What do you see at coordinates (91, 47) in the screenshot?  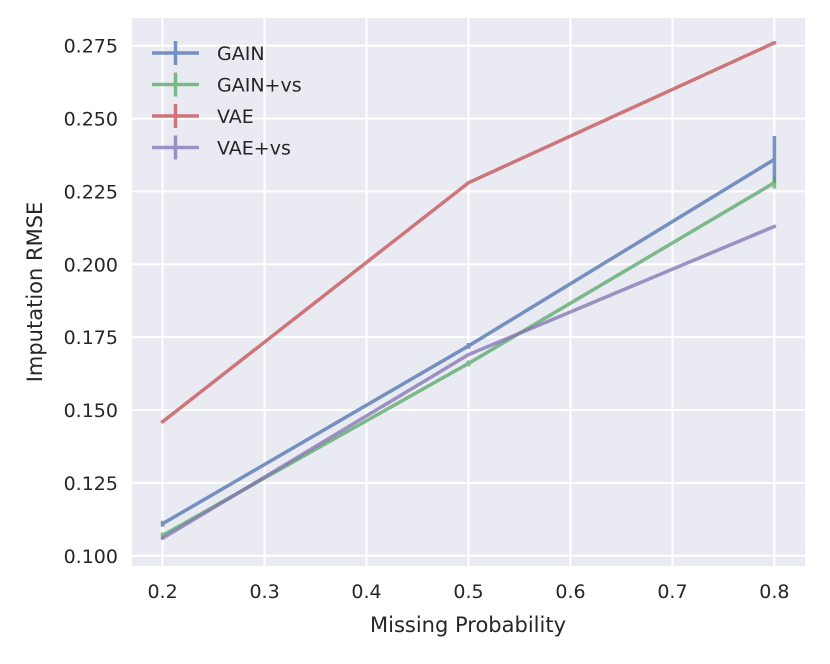 I see `y-tick-label: 0.275` at bounding box center [91, 47].